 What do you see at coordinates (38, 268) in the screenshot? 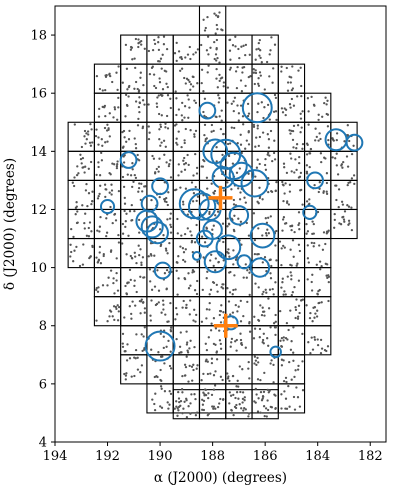
I see `y-tick-label: 10` at bounding box center [38, 268].